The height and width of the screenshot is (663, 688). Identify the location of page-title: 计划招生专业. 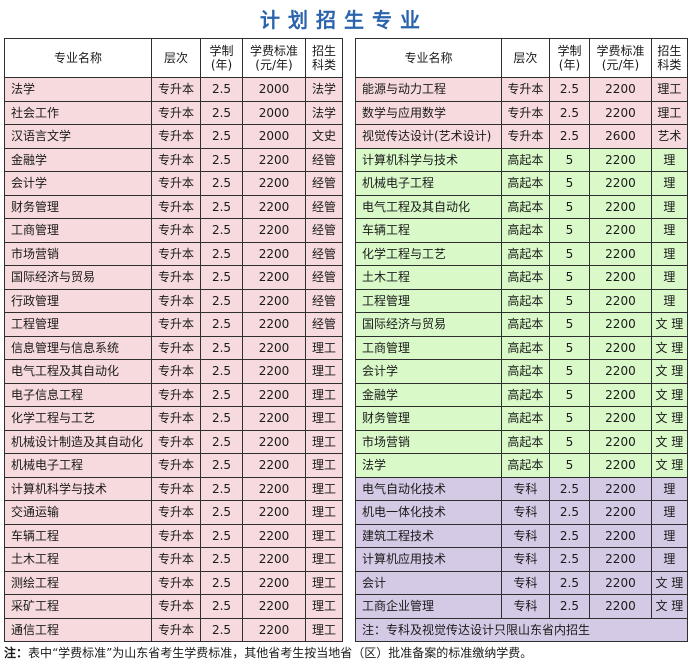
(344, 20).